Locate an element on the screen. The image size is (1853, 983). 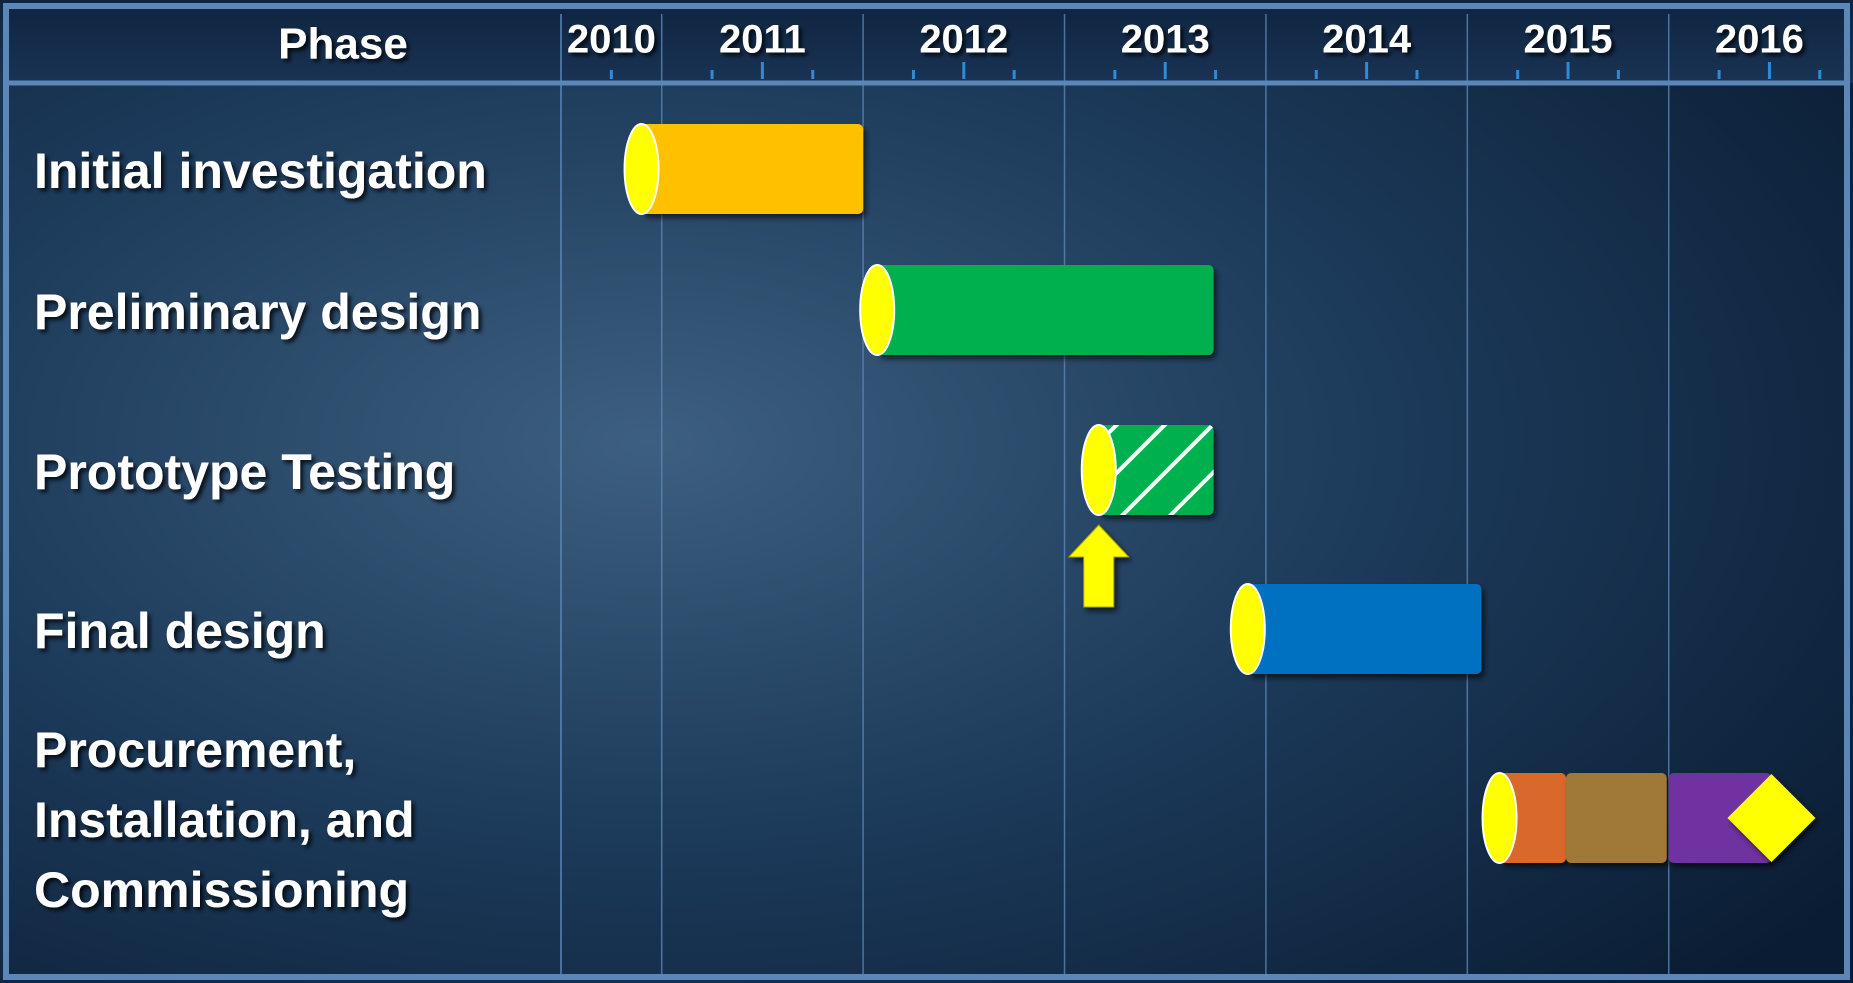
task-label: Final design is located at coordinates (180, 631).